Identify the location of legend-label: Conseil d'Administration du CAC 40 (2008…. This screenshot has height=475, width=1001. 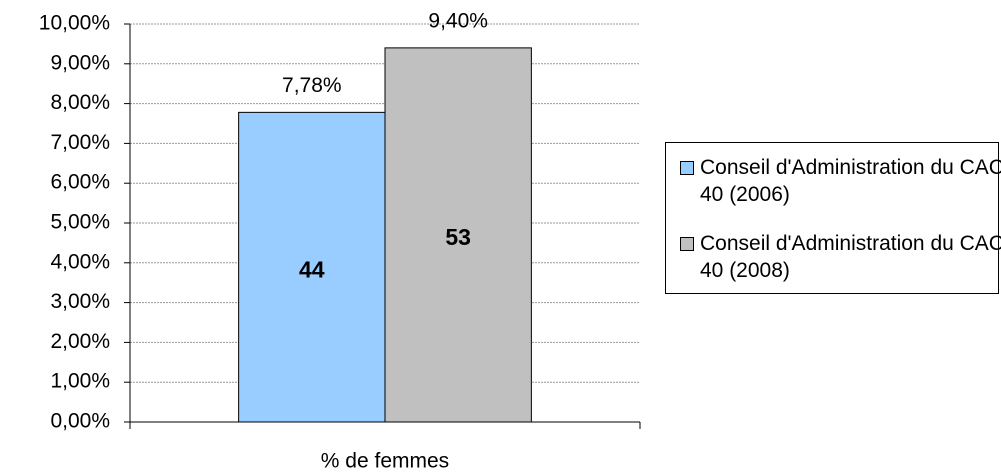
(850, 257).